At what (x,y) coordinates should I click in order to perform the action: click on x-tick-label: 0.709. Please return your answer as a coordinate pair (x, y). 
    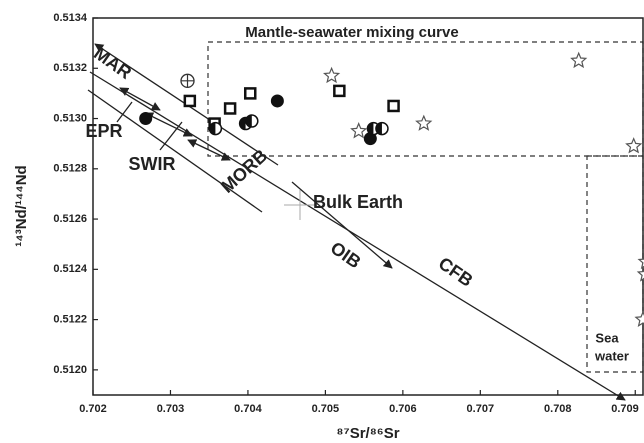
    Looking at the image, I should click on (625, 409).